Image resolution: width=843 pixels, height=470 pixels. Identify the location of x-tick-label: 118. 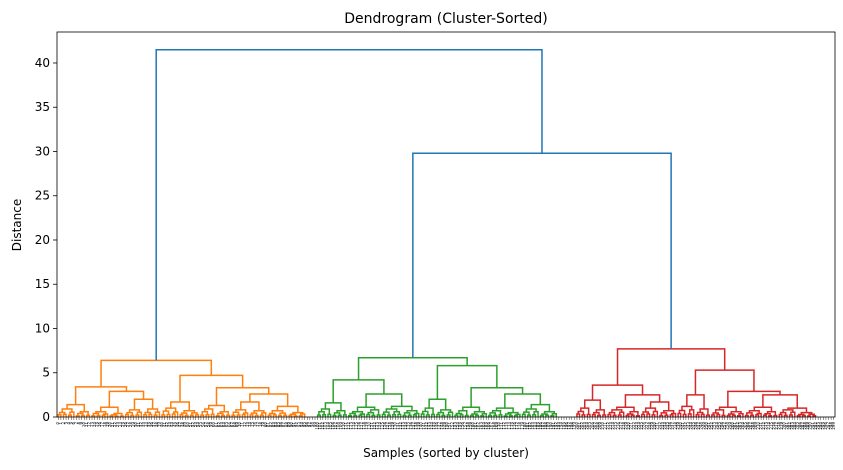
(364, 426).